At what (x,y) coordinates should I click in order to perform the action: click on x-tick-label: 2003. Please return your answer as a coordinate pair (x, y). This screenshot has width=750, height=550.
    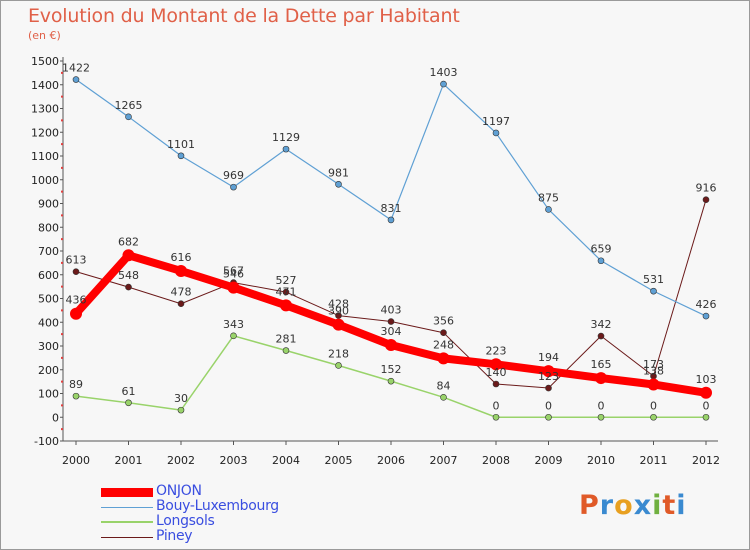
    Looking at the image, I should click on (234, 460).